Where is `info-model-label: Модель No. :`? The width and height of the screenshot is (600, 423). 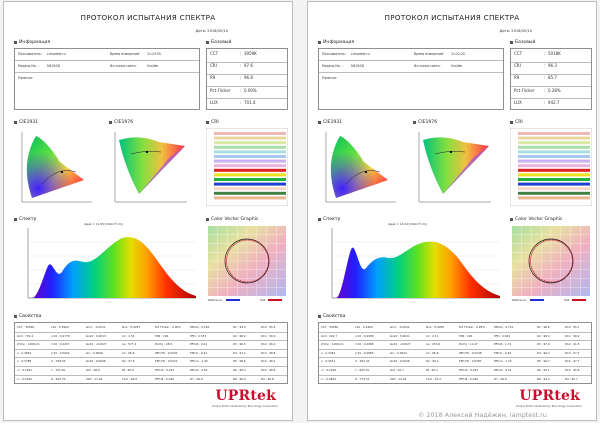
info-model-label: Модель No. : is located at coordinates (28, 66).